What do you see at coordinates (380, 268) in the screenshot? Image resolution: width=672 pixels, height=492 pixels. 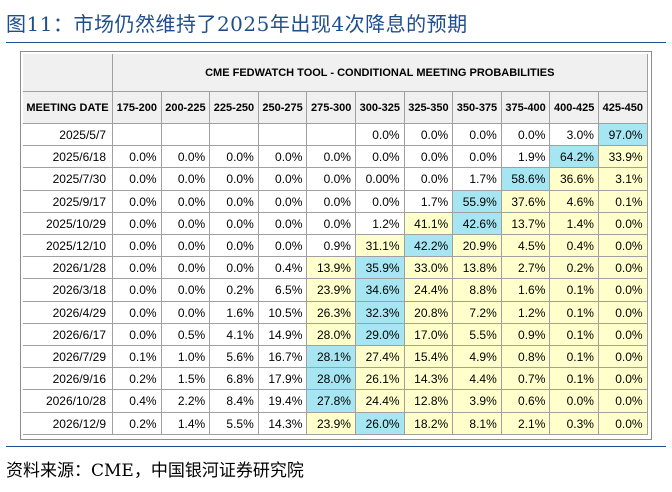 I see `probability-cell: 35.9%` at bounding box center [380, 268].